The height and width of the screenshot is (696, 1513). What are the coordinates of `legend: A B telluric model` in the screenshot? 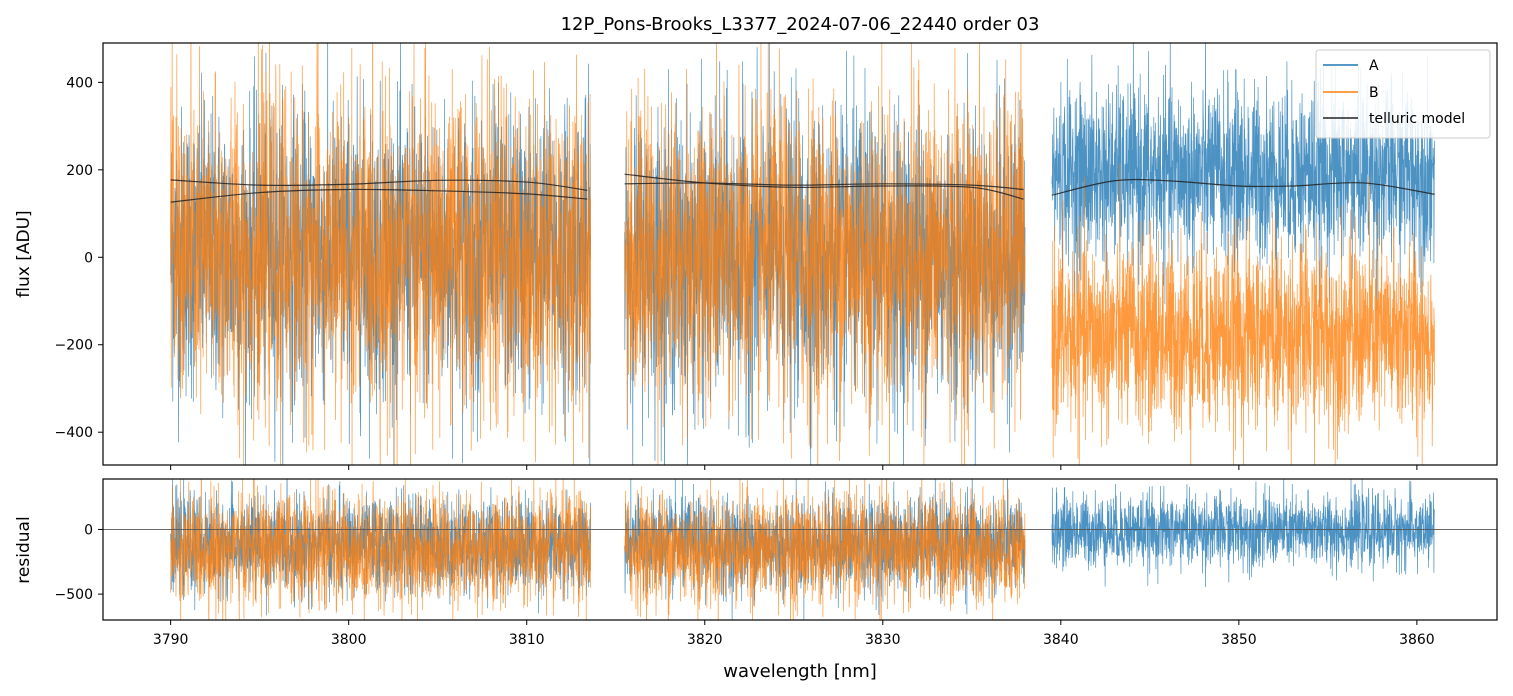 It's located at (1403, 94).